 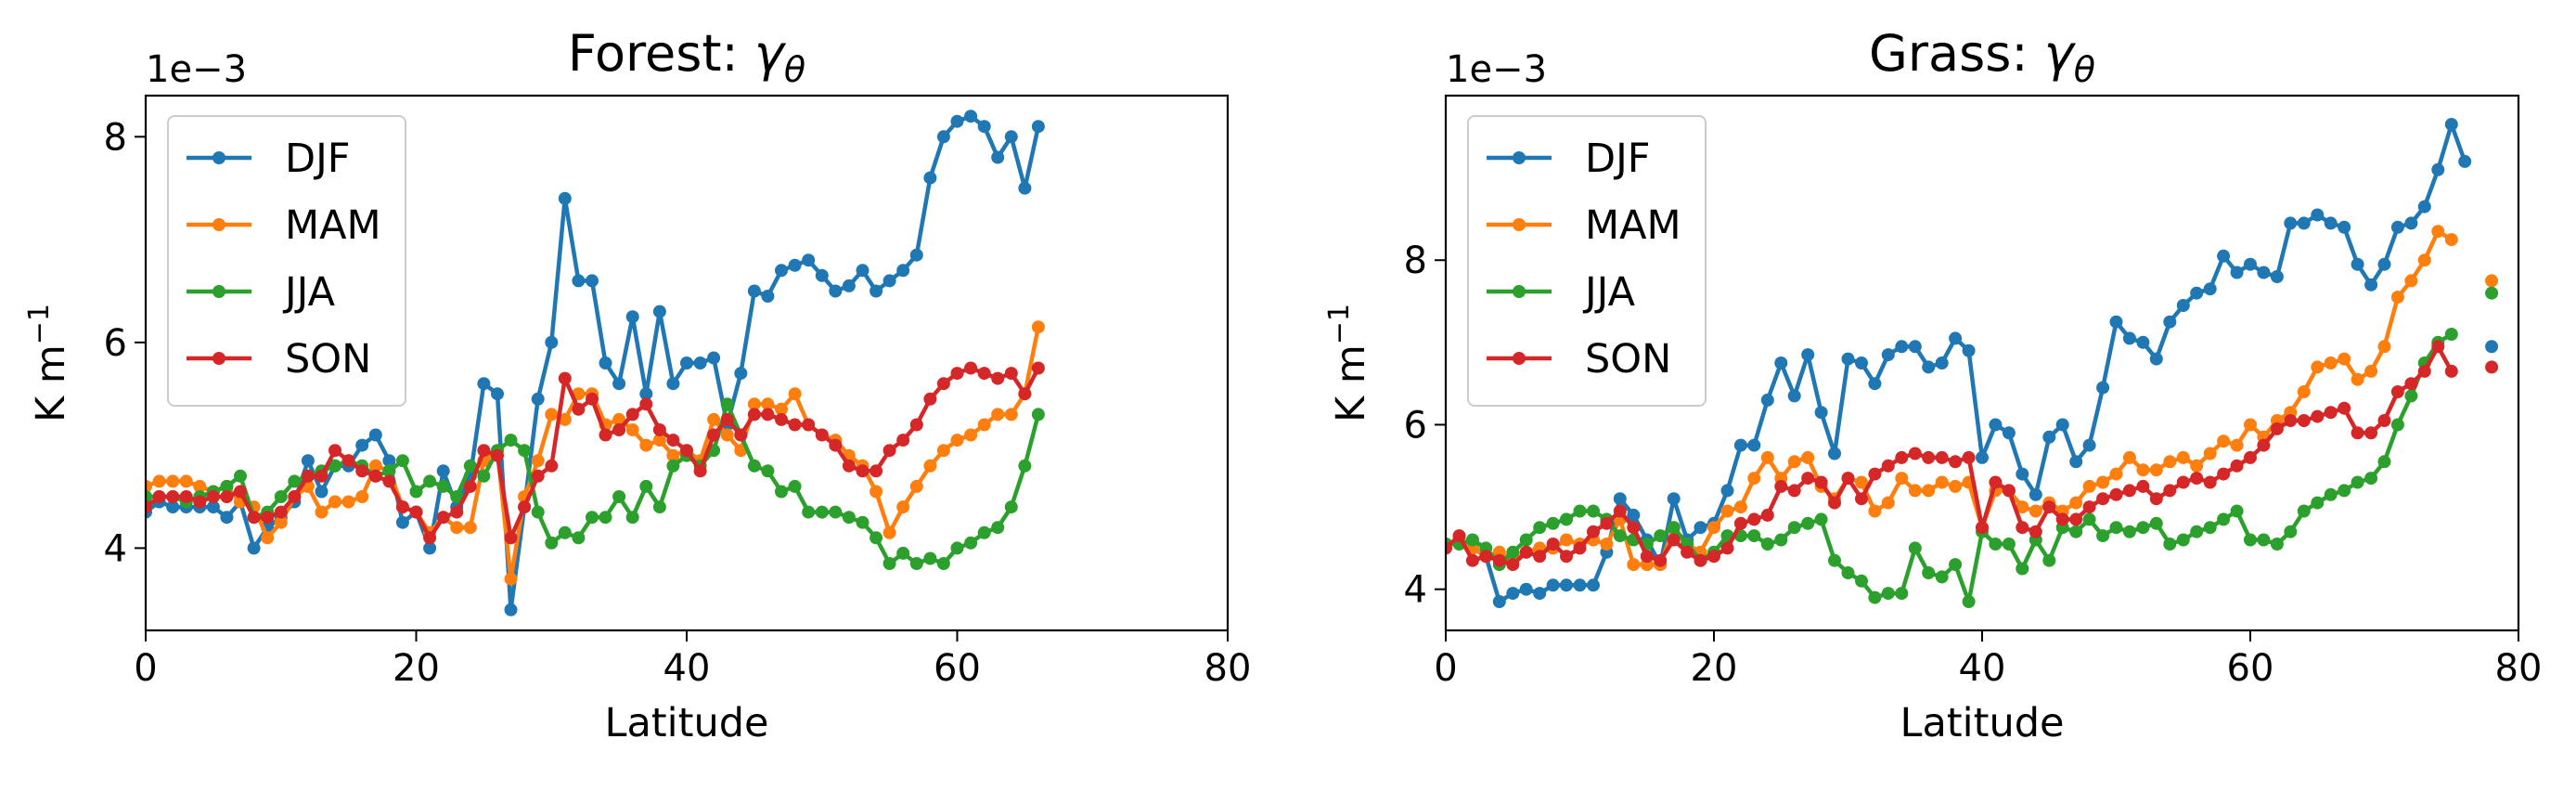 What do you see at coordinates (417, 668) in the screenshot?
I see `x-tick-label: 20` at bounding box center [417, 668].